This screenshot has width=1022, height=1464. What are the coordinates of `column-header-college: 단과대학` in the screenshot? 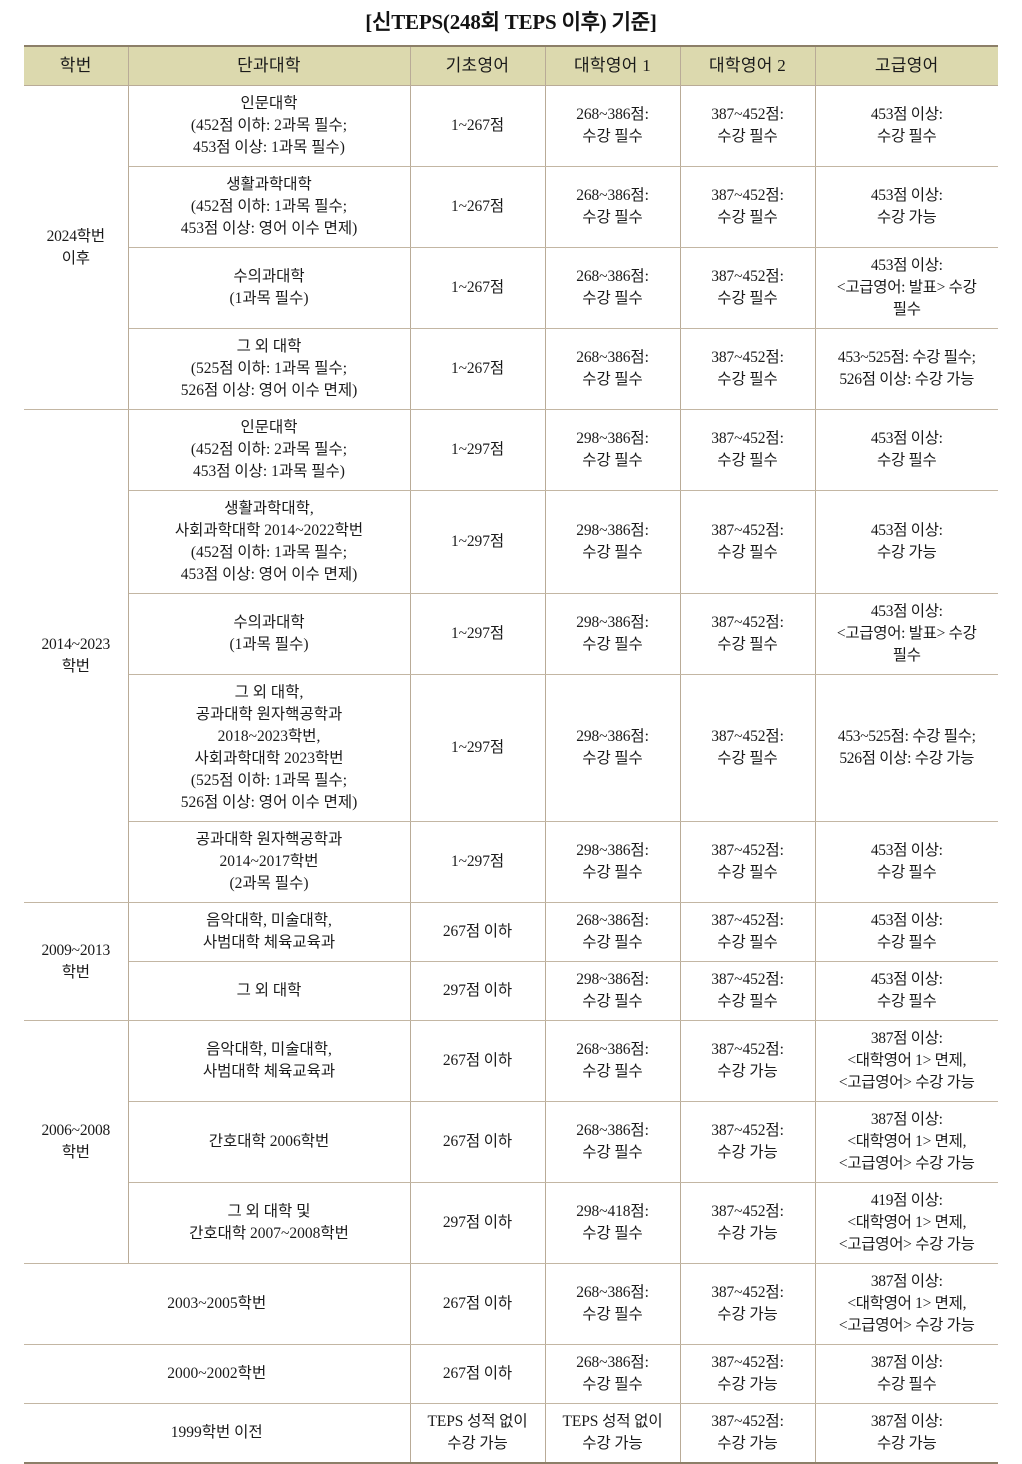 It's located at (269, 66).